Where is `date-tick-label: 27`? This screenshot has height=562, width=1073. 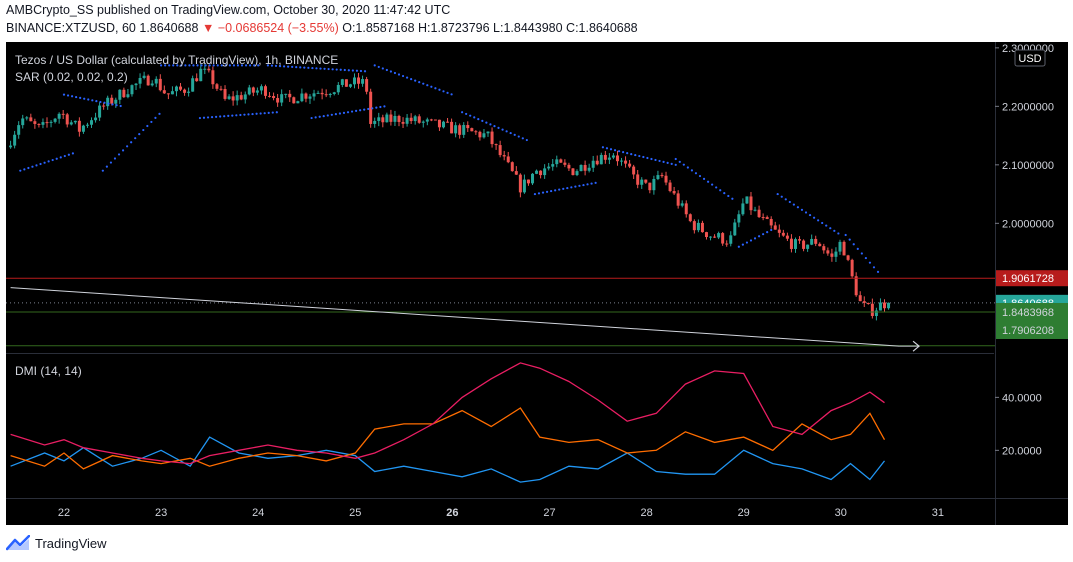
date-tick-label: 27 is located at coordinates (549, 513).